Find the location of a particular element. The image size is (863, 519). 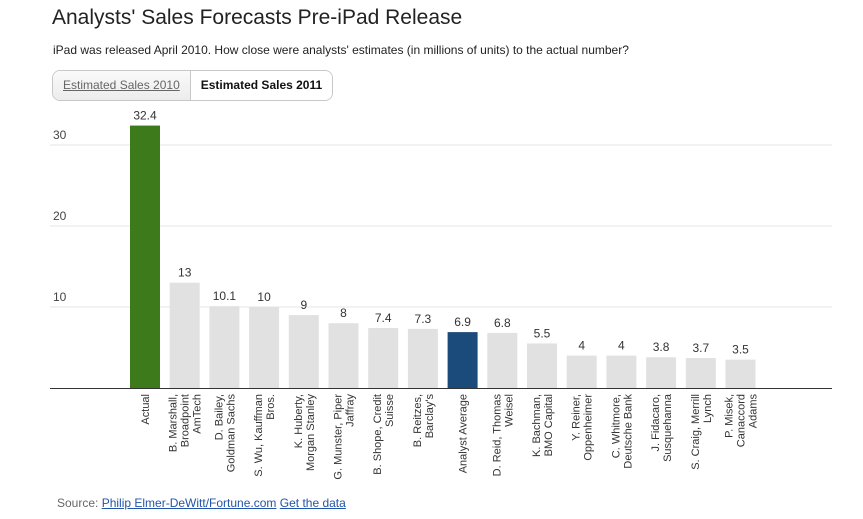

bar-value-label: 7.4 is located at coordinates (383, 318).